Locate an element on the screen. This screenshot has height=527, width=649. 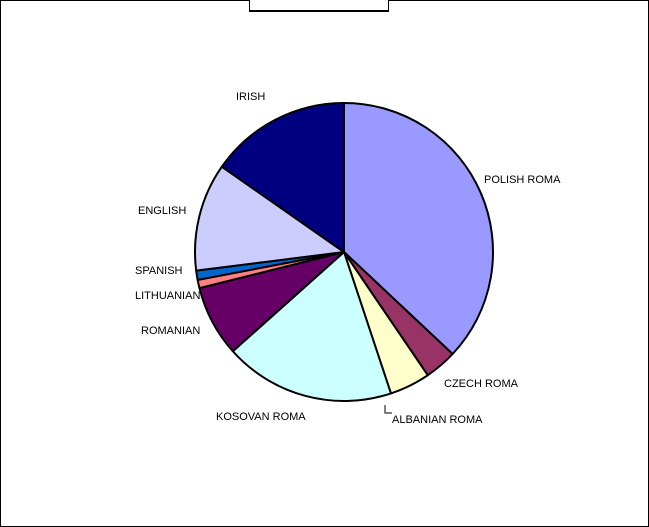
chart-title-box is located at coordinates (319, 6).